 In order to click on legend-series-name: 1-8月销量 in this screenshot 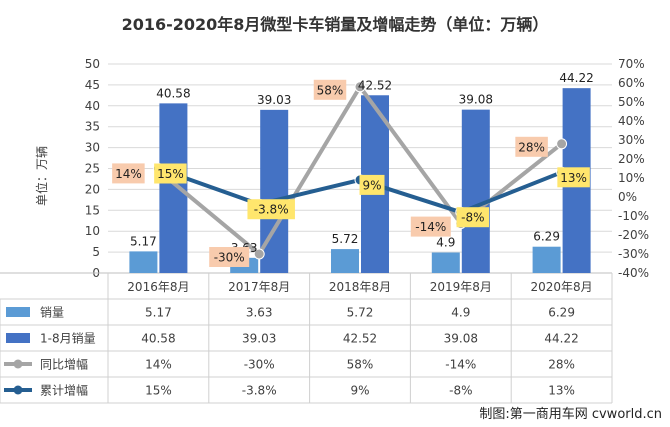, I will do `click(68, 339)`.